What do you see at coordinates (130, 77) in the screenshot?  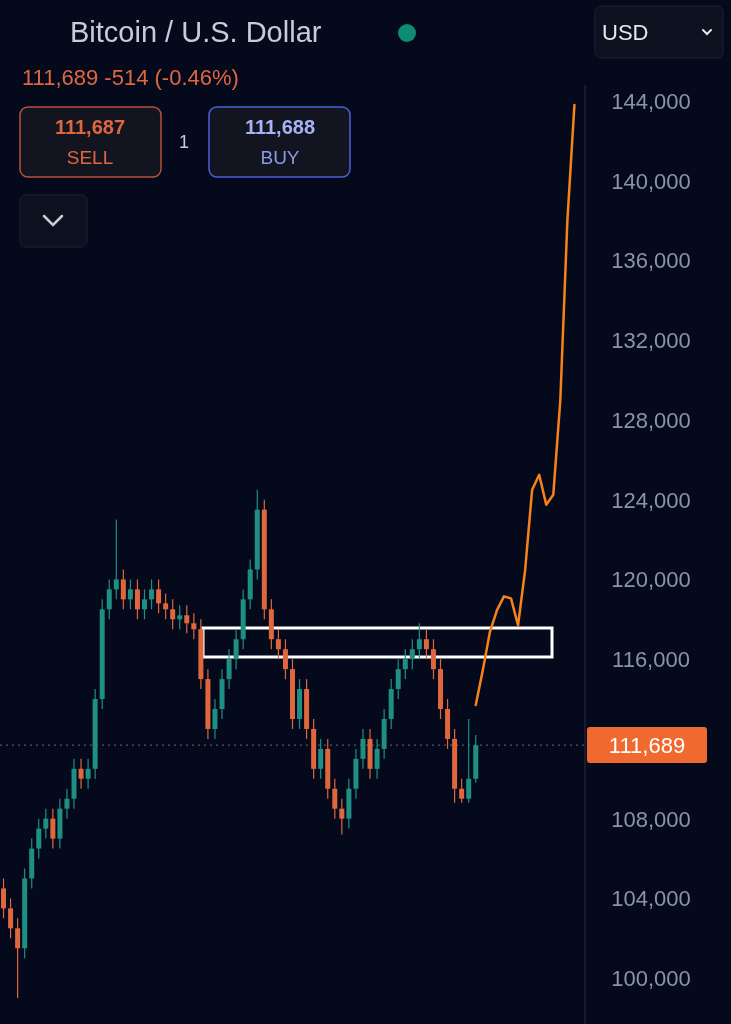 I see `chart-subtitle: 111,689 -514 (-0.46%)` at bounding box center [130, 77].